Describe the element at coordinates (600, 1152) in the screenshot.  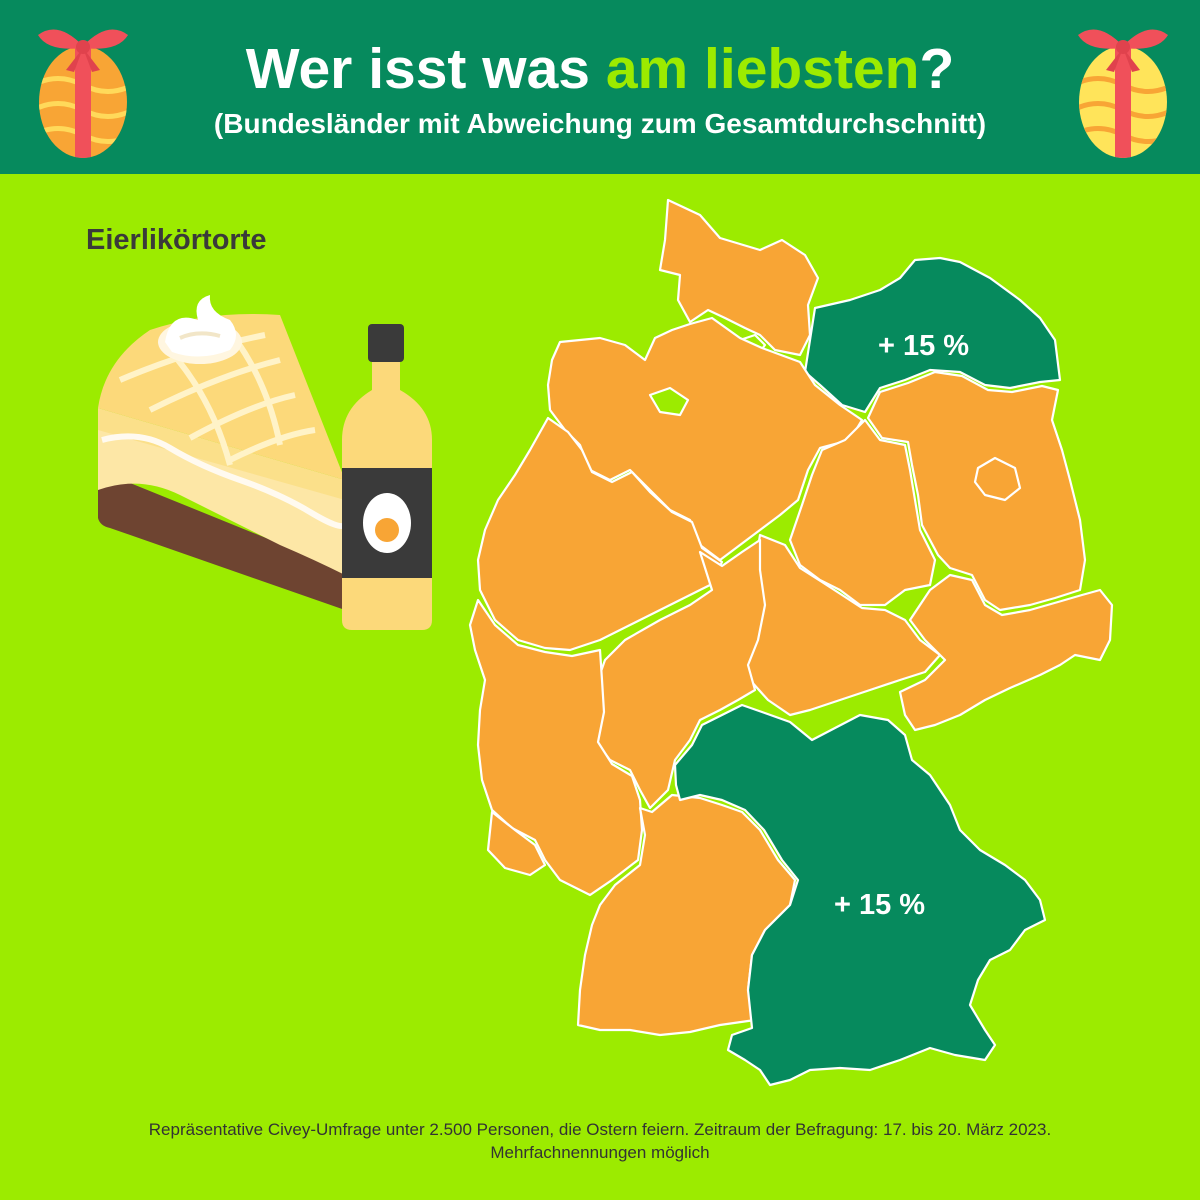
I see `footer-line-2: Mehrfachnennungen möglich` at that location.